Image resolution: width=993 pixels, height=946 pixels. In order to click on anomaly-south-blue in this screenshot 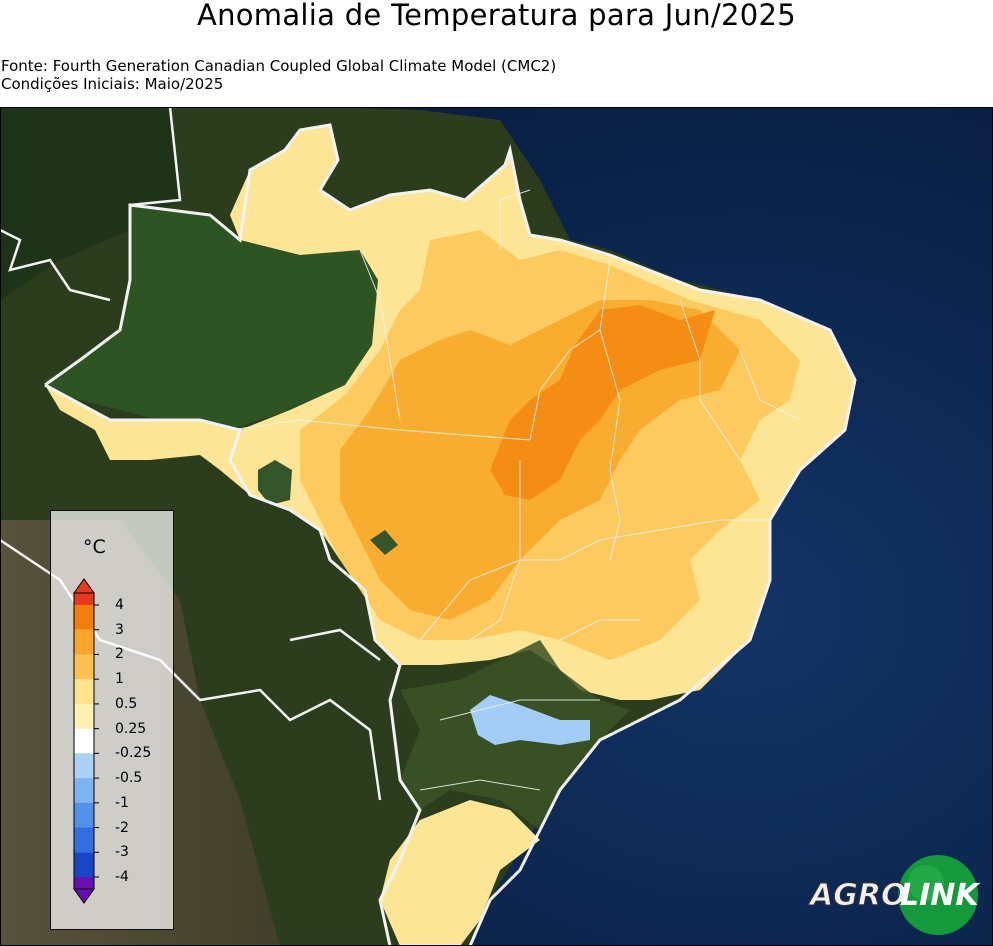, I will do `click(530, 720)`.